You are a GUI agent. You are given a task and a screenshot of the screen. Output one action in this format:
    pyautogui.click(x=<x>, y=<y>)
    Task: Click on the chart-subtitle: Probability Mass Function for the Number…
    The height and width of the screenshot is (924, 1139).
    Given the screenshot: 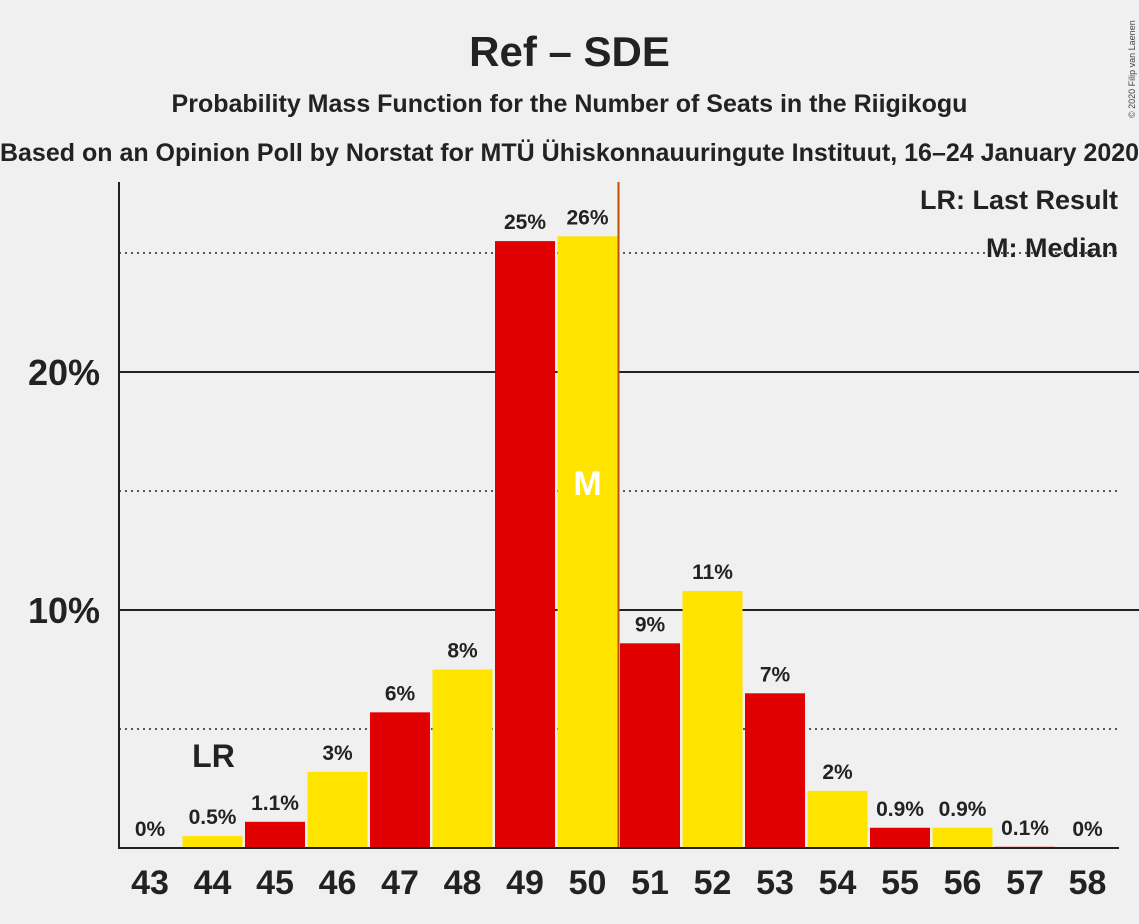 What is the action you would take?
    pyautogui.click(x=570, y=104)
    